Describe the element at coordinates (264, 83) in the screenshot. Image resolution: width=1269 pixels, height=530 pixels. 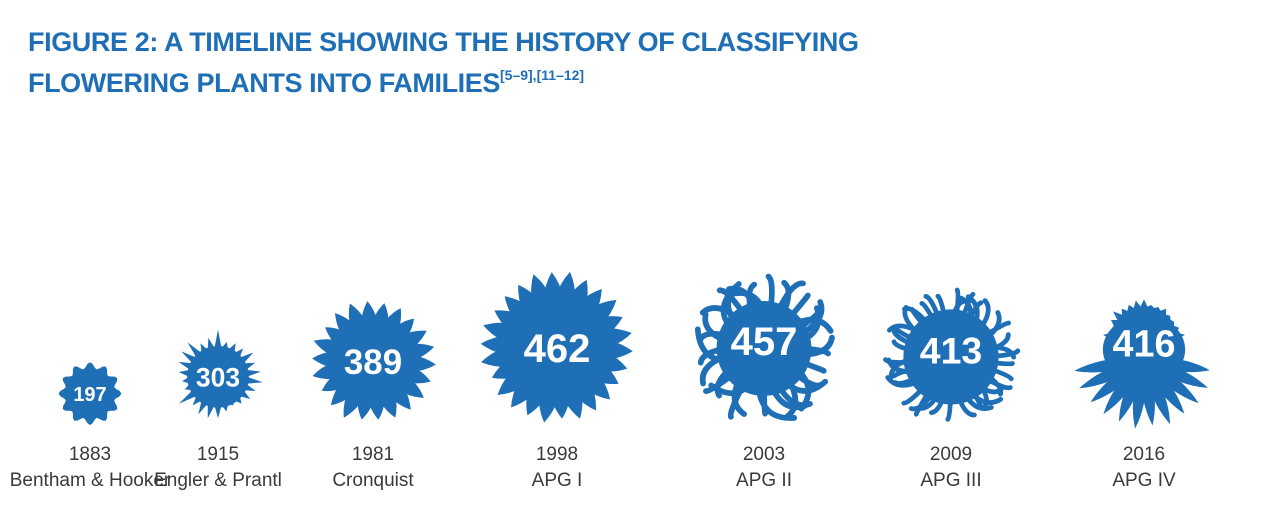
I see `figure-title-line-2-text: FLOWERING PLANTS INTO FAMILIES` at that location.